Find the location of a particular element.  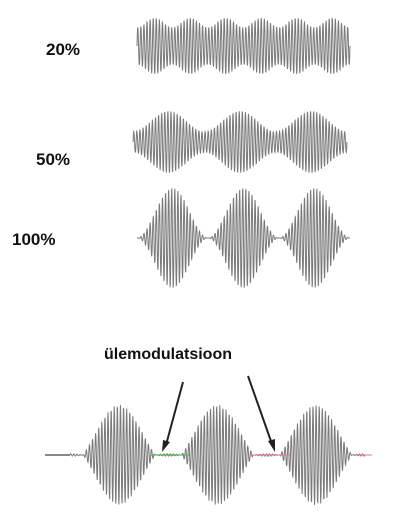

waveform-50-percent is located at coordinates (240, 142).